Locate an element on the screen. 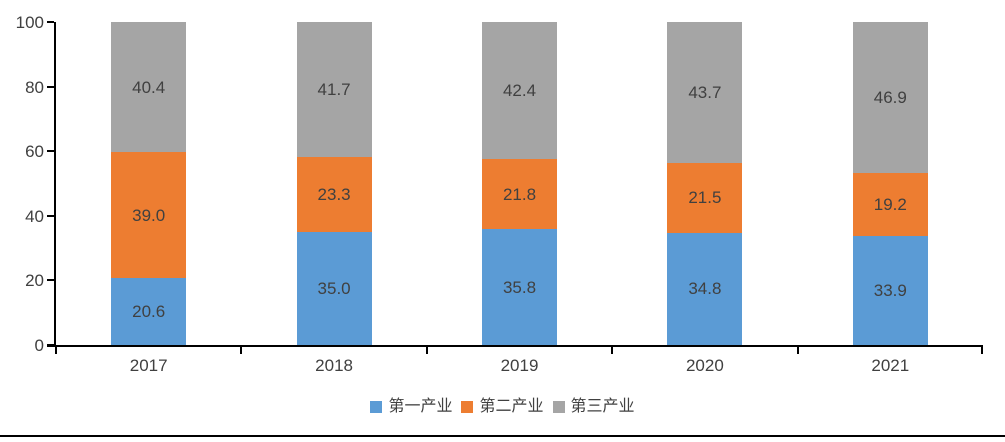 The height and width of the screenshot is (442, 1005). y-axis-tick-label: 60 is located at coordinates (34, 152).